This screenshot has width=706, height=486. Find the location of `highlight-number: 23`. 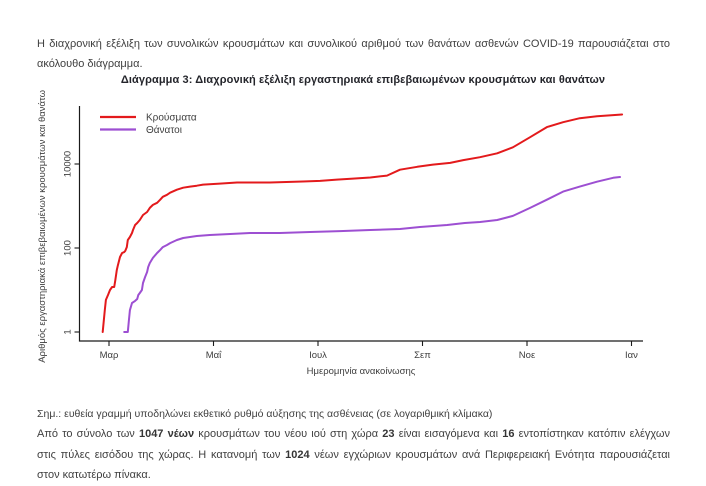

highlight-number: 23 is located at coordinates (388, 434).